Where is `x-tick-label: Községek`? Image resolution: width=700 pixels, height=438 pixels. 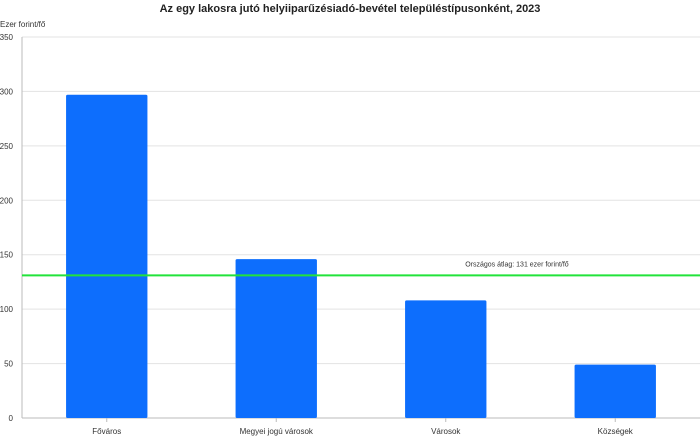 x-tick-label: Községek is located at coordinates (616, 431).